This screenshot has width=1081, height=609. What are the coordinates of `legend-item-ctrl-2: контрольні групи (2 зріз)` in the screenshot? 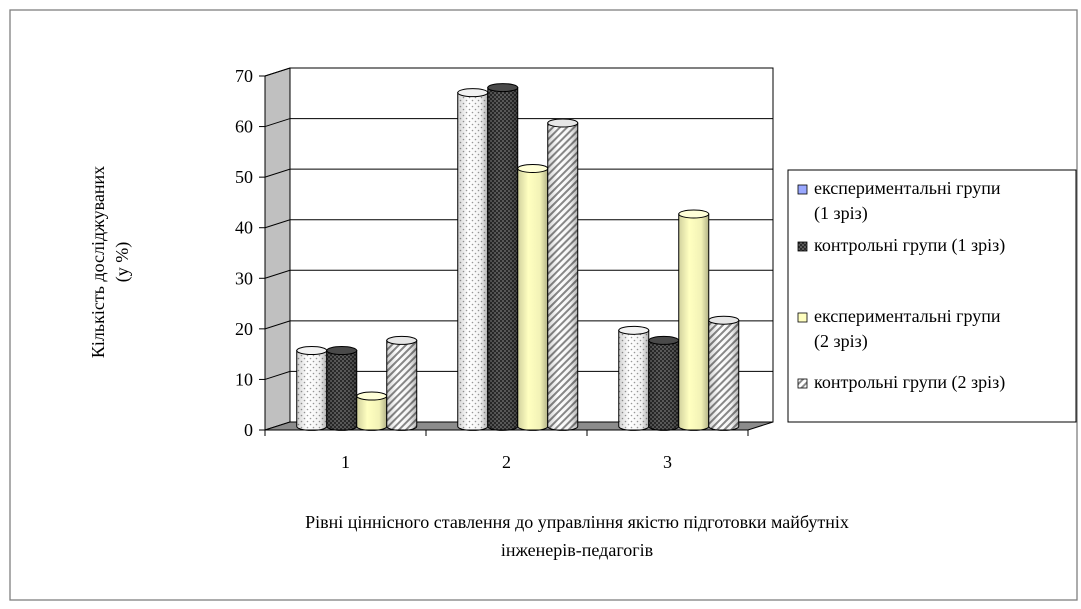 It's located at (901, 382).